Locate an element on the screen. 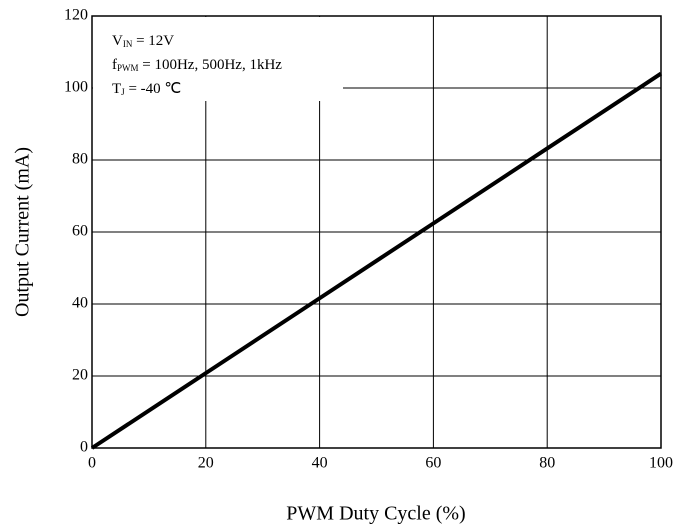  y-tick-label: 100 is located at coordinates (76, 87).